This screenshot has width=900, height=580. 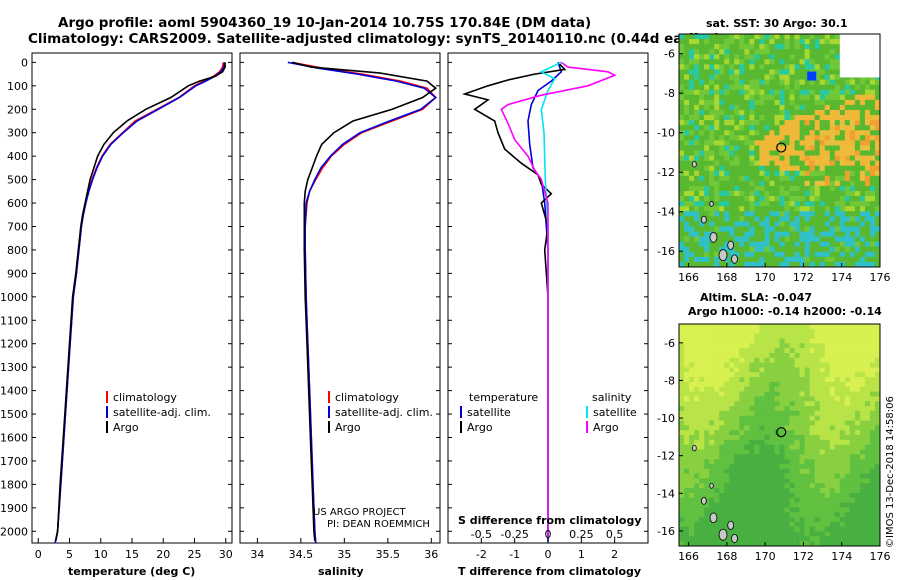 I want to click on x-tick-label: 35, so click(x=344, y=554).